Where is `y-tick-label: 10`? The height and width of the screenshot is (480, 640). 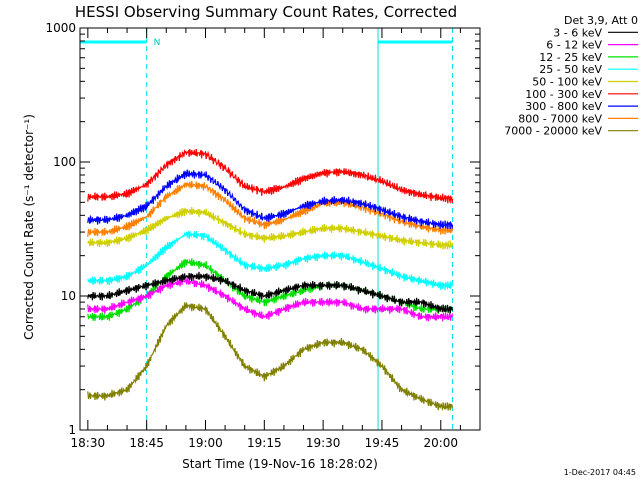 y-tick-label: 10 is located at coordinates (68, 296).